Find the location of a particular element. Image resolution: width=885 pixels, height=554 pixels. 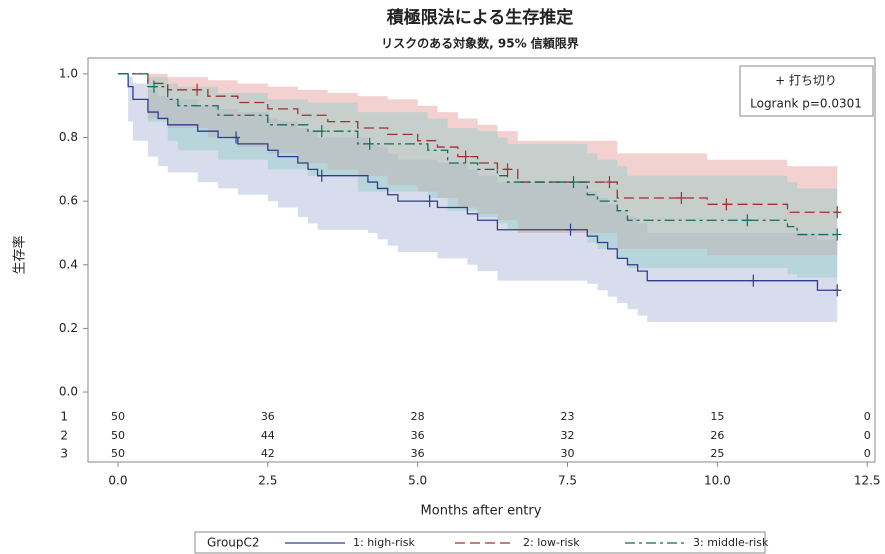

x-tick-label: 7.5 is located at coordinates (567, 481).